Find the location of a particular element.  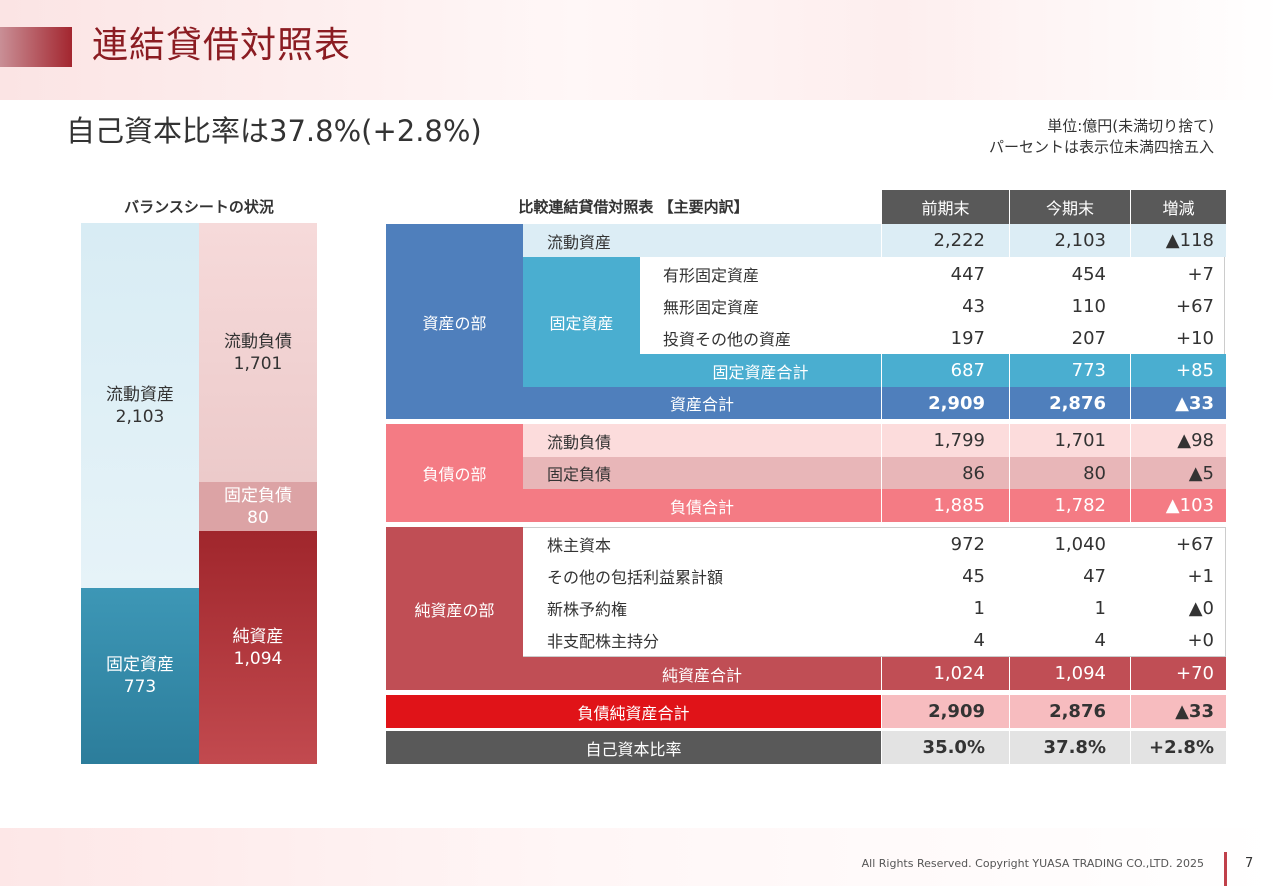

row-oci-curr: 47 is located at coordinates (1094, 576).